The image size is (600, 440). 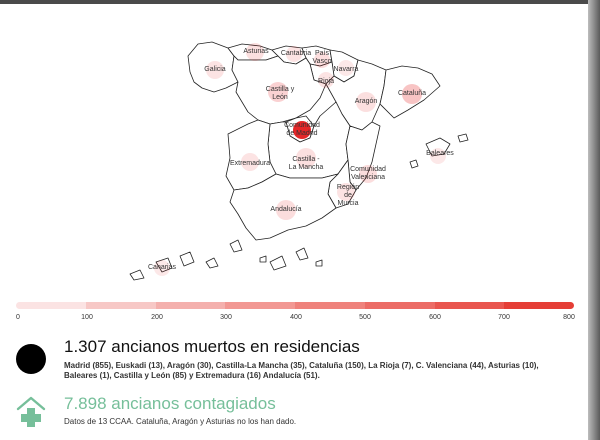 I want to click on bubble-rioja, so click(x=326, y=80).